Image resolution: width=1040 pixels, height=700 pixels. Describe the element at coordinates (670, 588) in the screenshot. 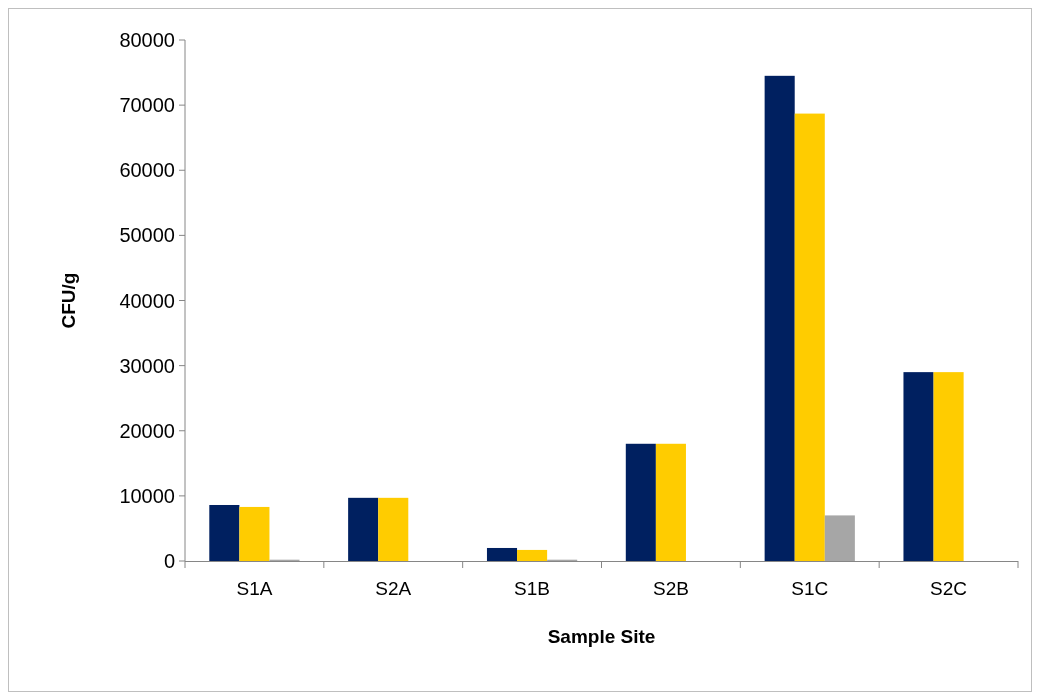

I see `x-tick-label: S2B` at that location.